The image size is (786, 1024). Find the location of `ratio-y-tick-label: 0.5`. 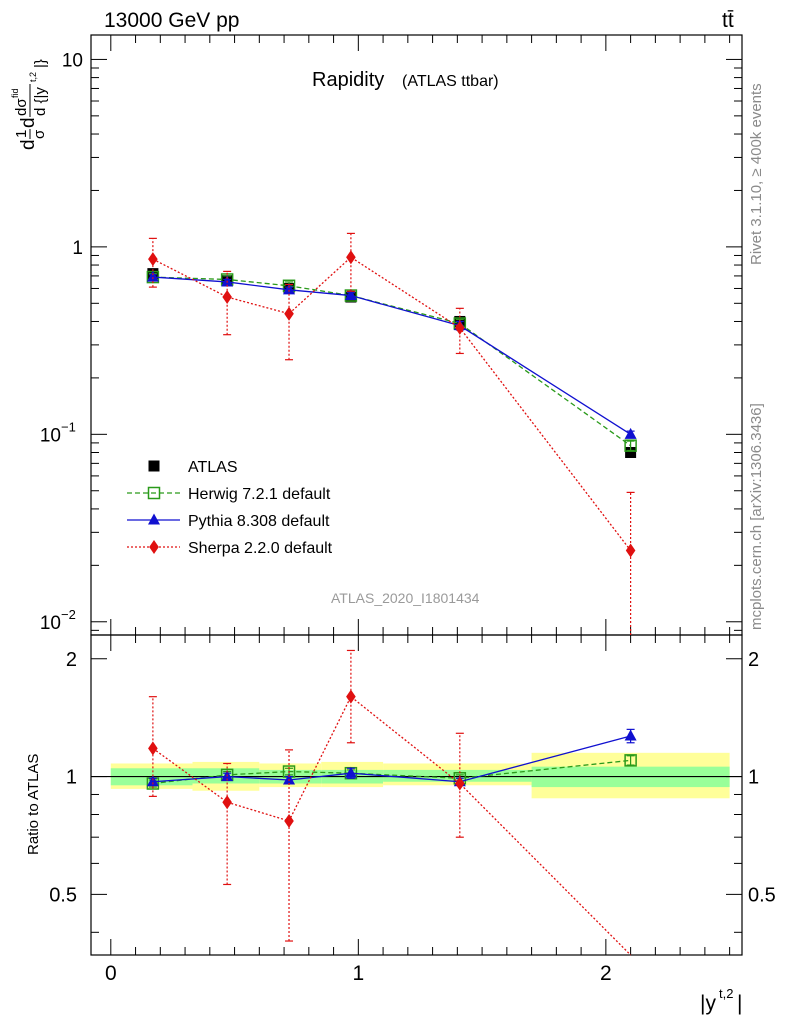

ratio-y-tick-label: 0.5 is located at coordinates (63, 895).